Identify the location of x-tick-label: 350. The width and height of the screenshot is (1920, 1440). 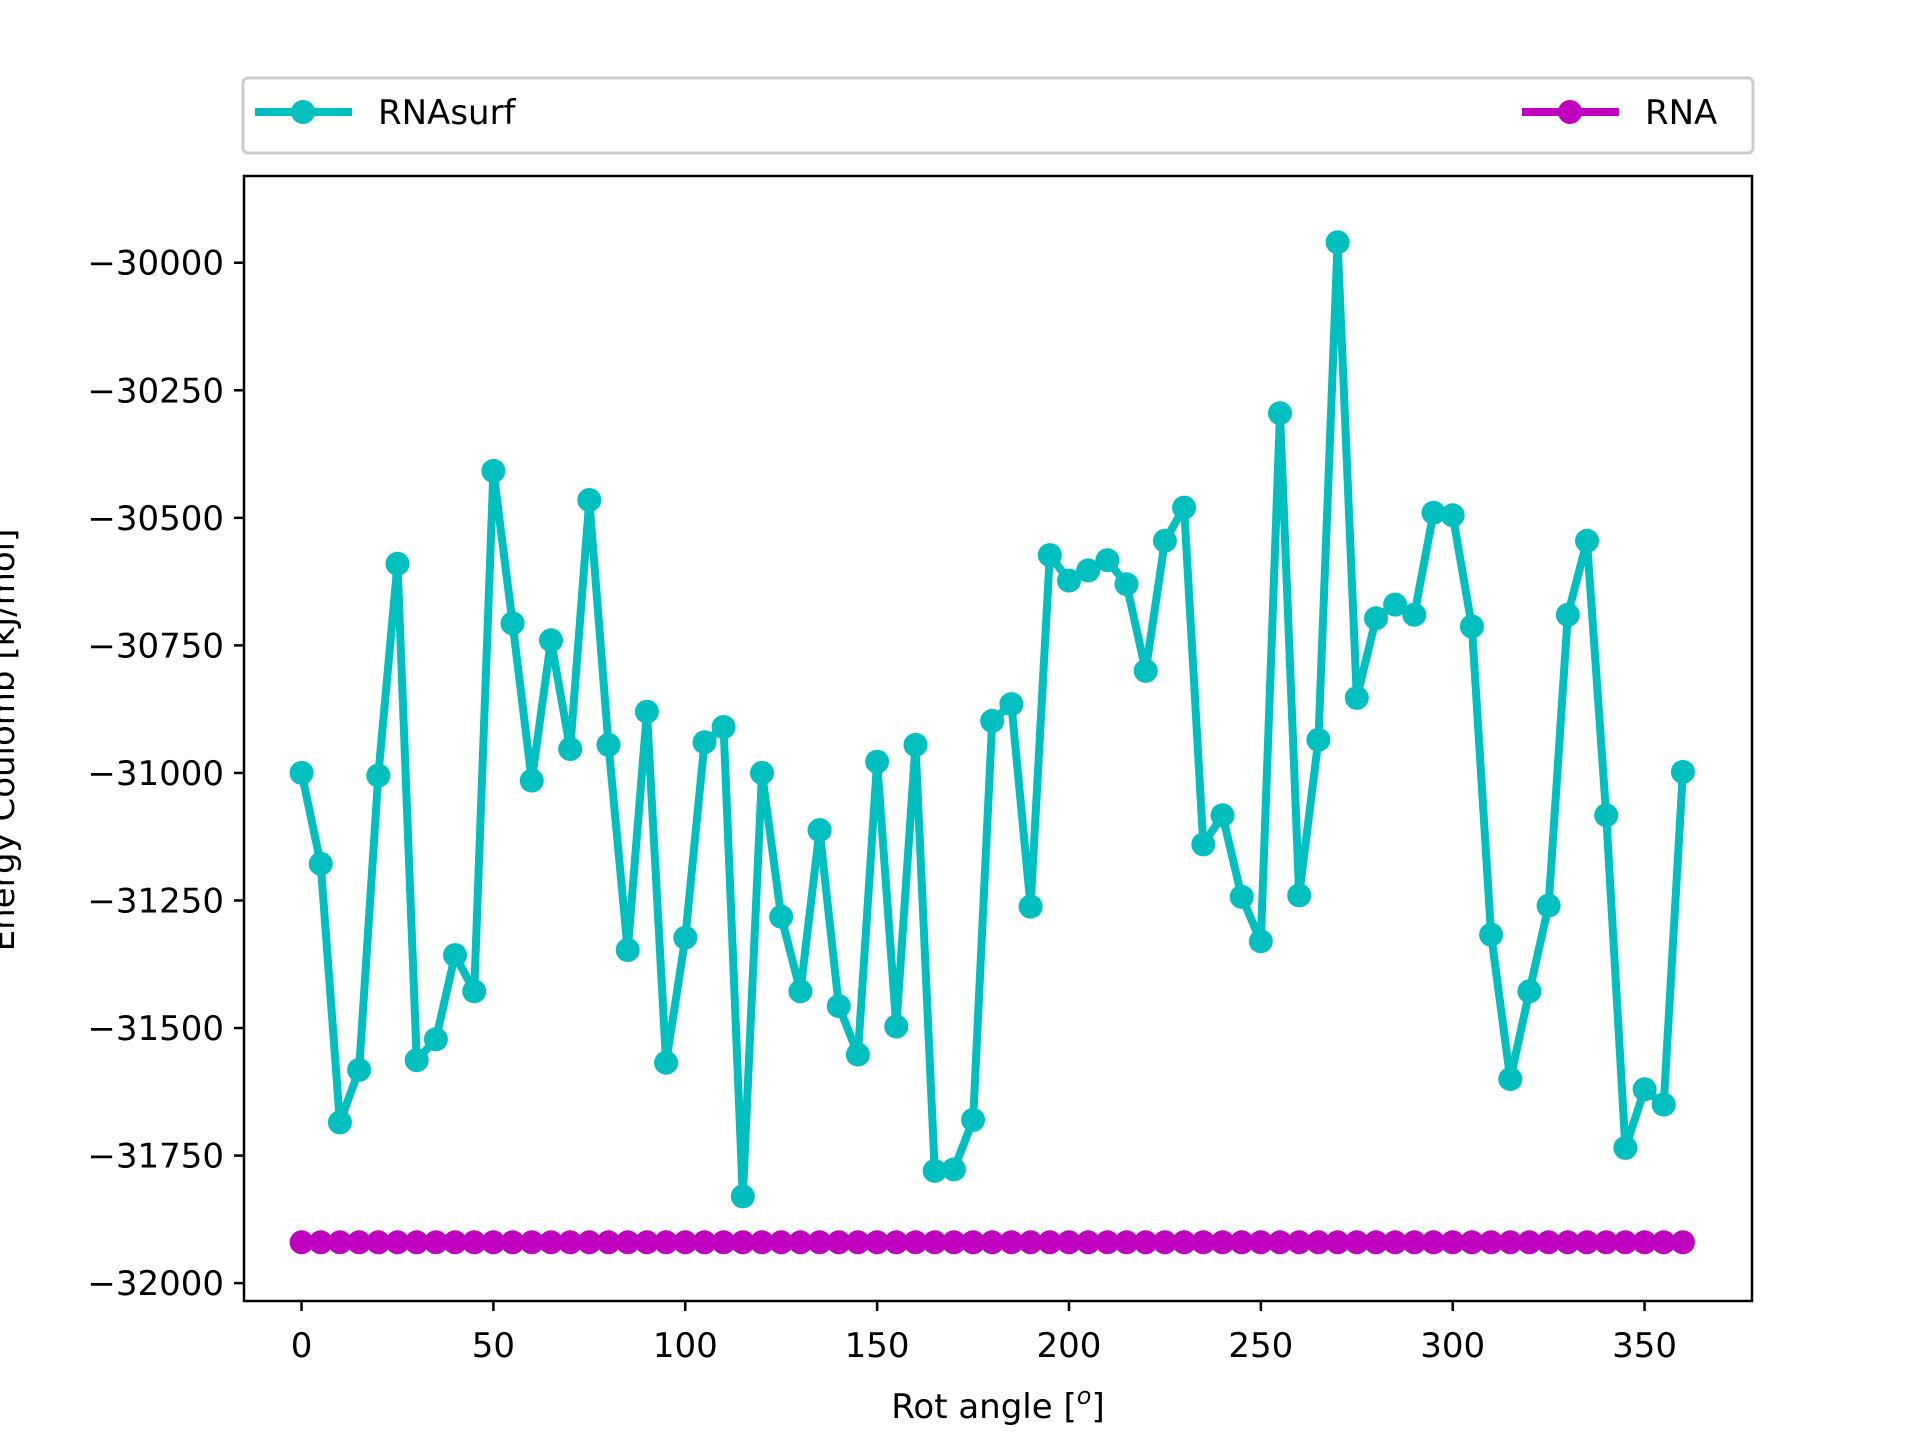
(1644, 1346).